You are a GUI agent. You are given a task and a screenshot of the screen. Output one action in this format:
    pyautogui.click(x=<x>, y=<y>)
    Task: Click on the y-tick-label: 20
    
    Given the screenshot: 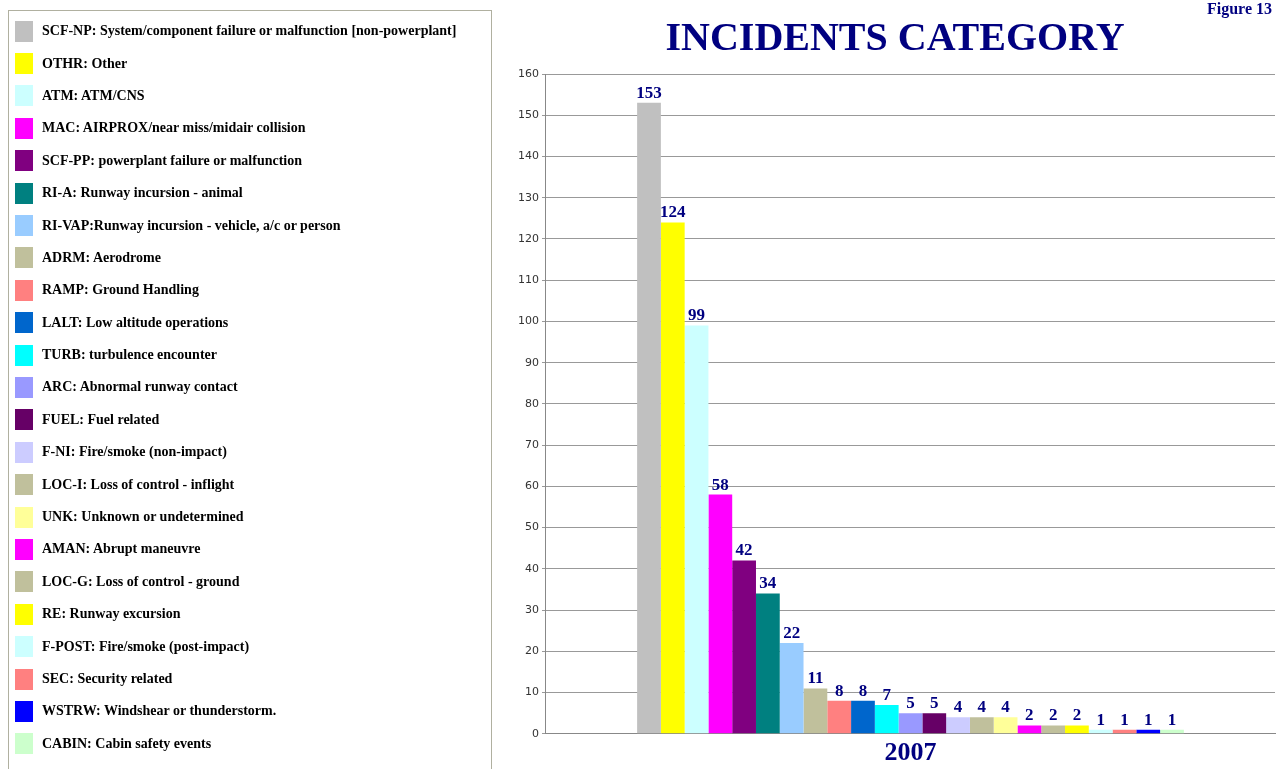 What is the action you would take?
    pyautogui.click(x=532, y=651)
    